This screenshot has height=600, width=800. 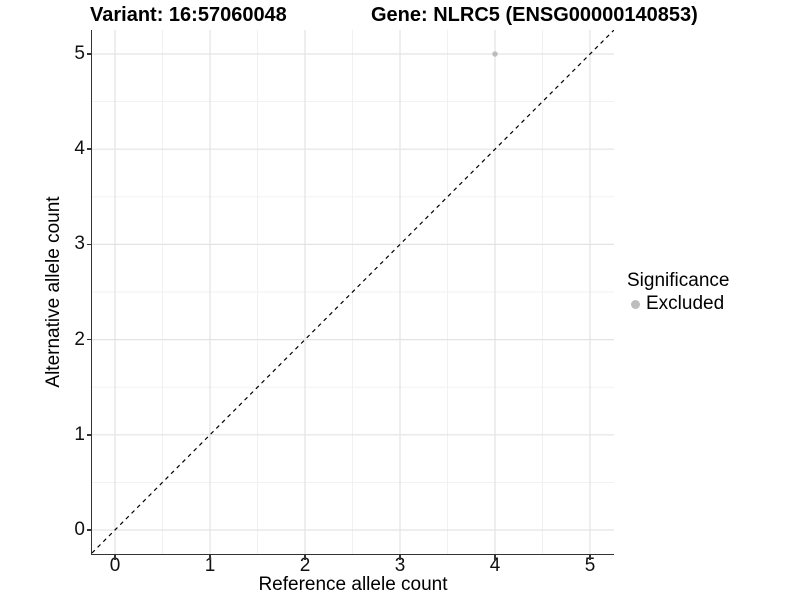 I want to click on variant-title: Variant: 16:57060048, so click(x=188, y=15).